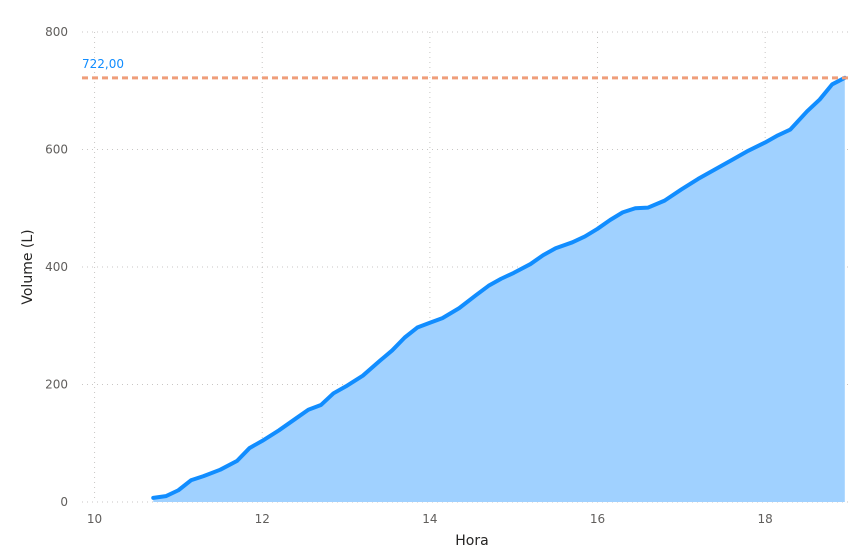 The width and height of the screenshot is (855, 549). Describe the element at coordinates (94, 519) in the screenshot. I see `x-tick-label: 10` at that location.